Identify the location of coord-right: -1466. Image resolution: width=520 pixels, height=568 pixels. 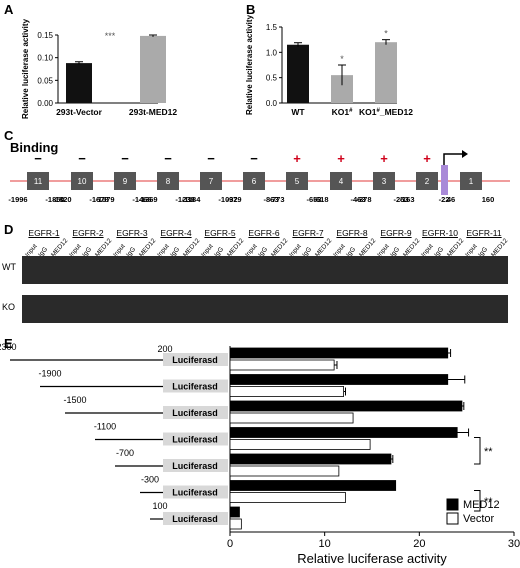
(141, 199).